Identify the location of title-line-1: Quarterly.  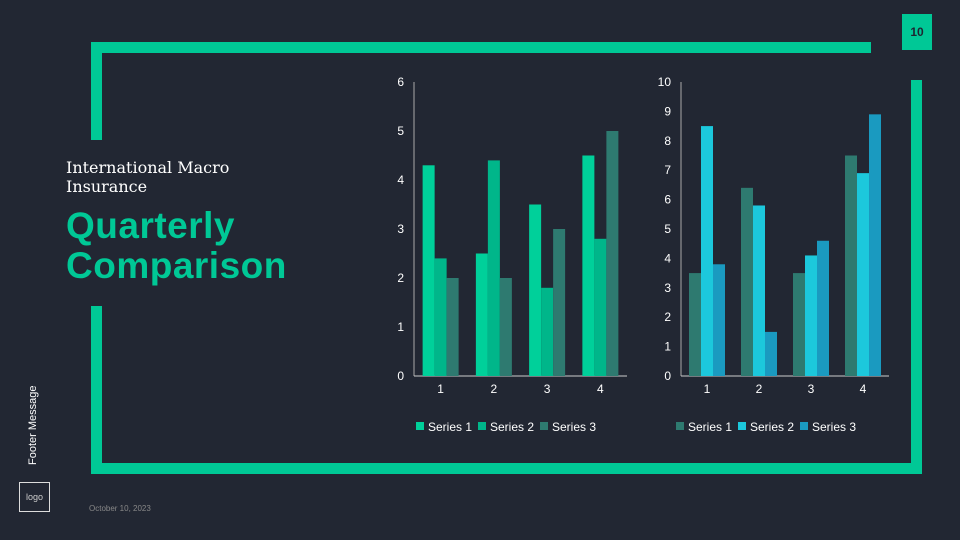
(151, 225).